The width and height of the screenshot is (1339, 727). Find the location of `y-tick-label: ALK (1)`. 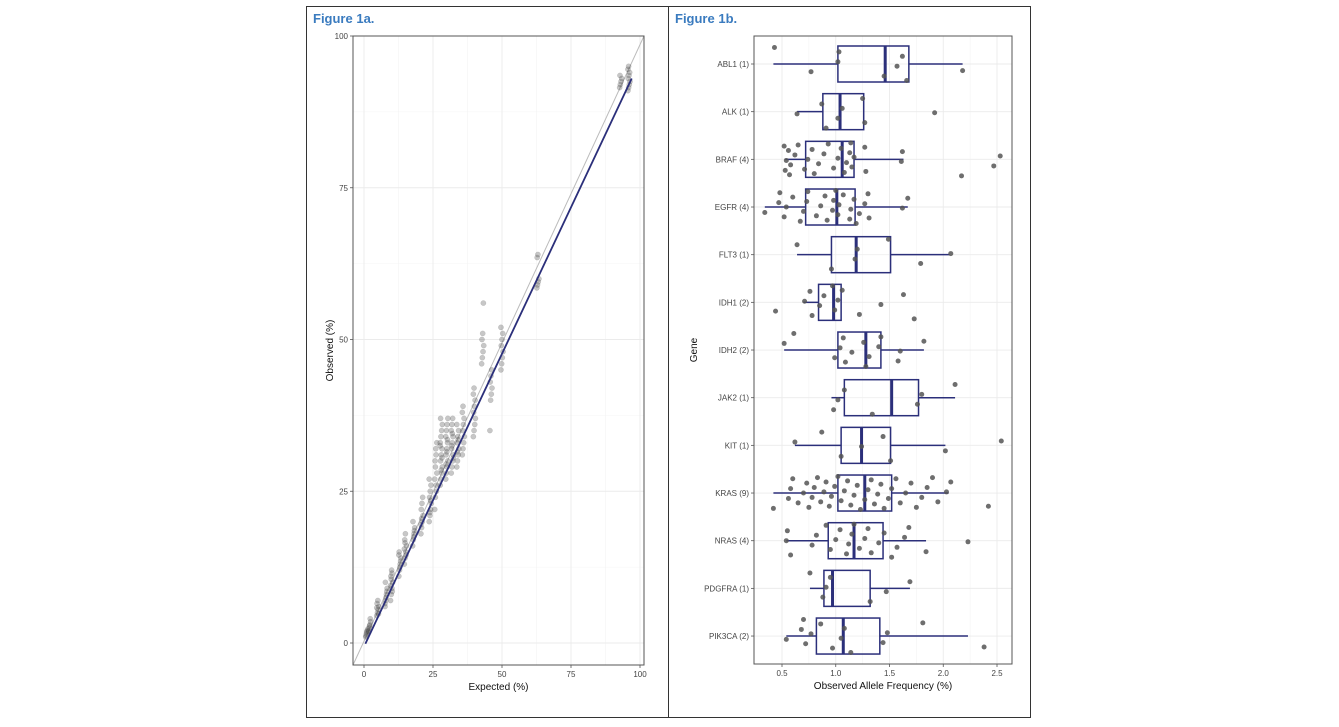

y-tick-label: ALK (1) is located at coordinates (735, 112).